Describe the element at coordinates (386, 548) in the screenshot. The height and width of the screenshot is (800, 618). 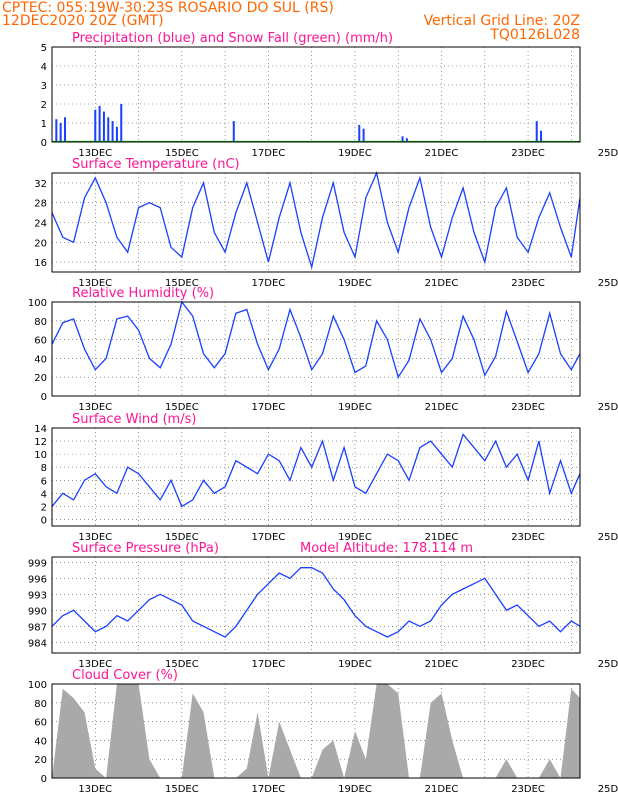
I see `press-altitude: Model Altitude: 178.114 m` at that location.